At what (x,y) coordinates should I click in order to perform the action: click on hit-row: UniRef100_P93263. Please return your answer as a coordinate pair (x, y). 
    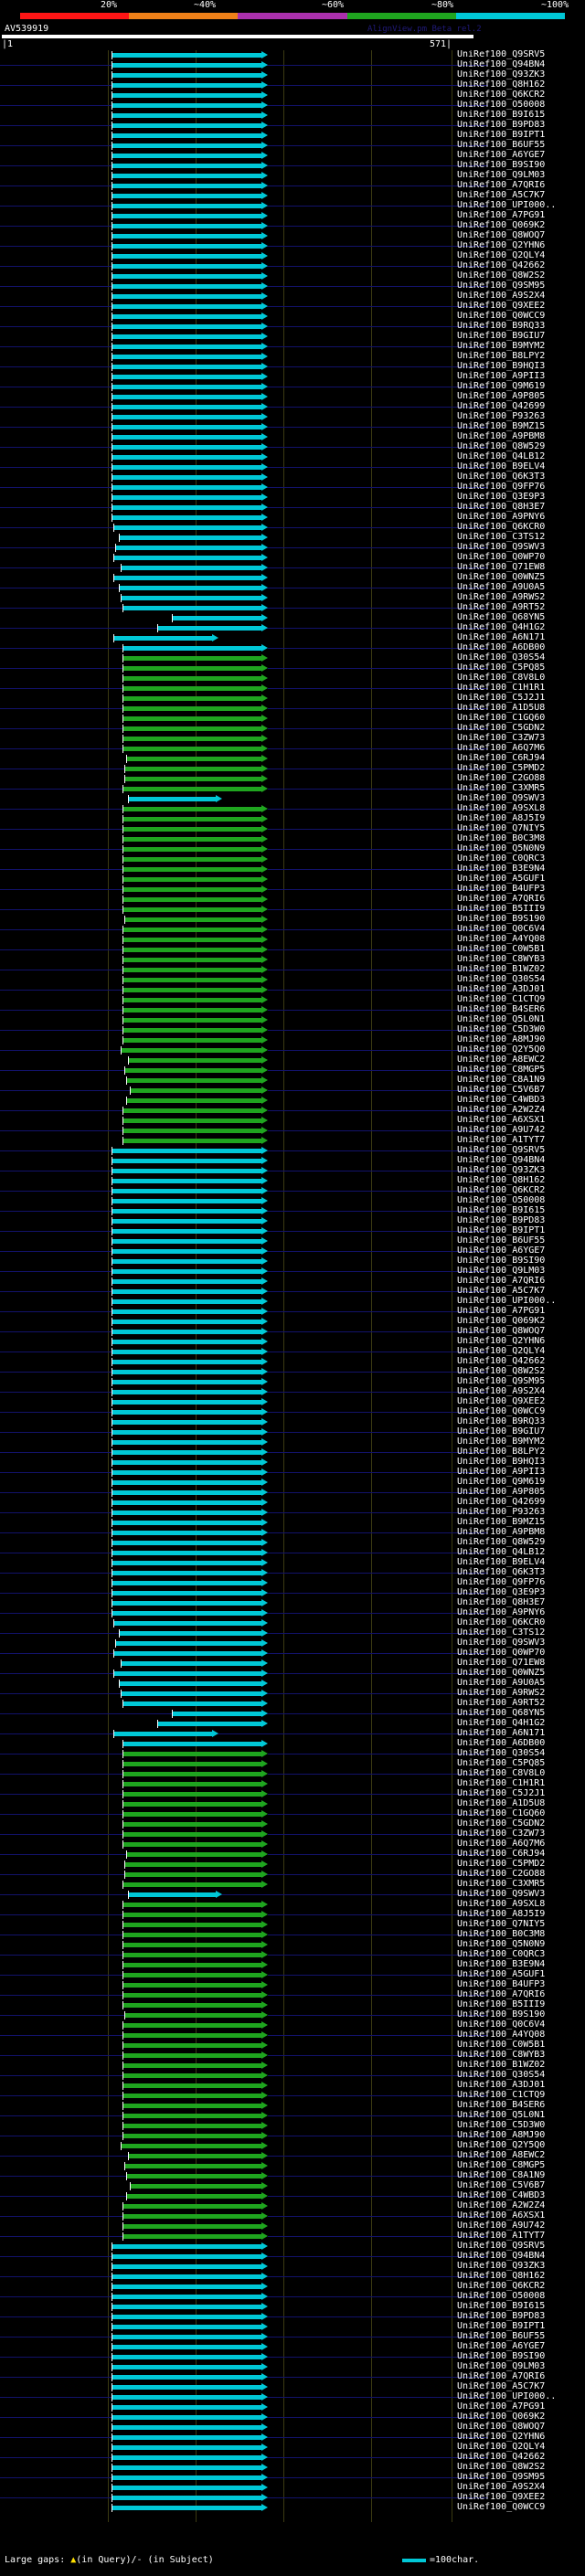
    Looking at the image, I should click on (293, 1512).